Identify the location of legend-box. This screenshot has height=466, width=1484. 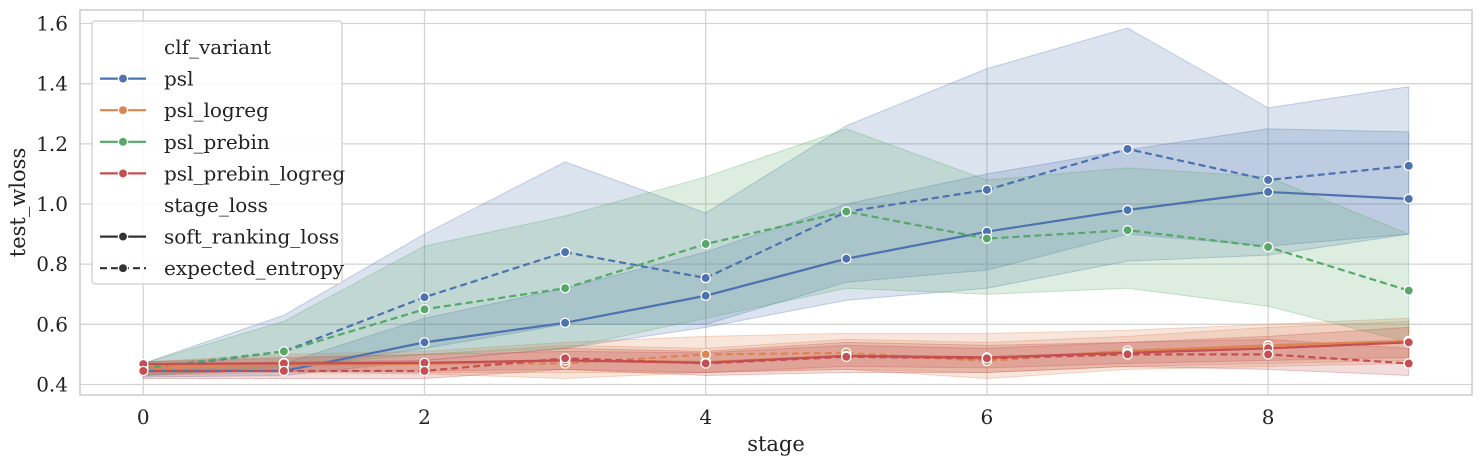
(217, 152).